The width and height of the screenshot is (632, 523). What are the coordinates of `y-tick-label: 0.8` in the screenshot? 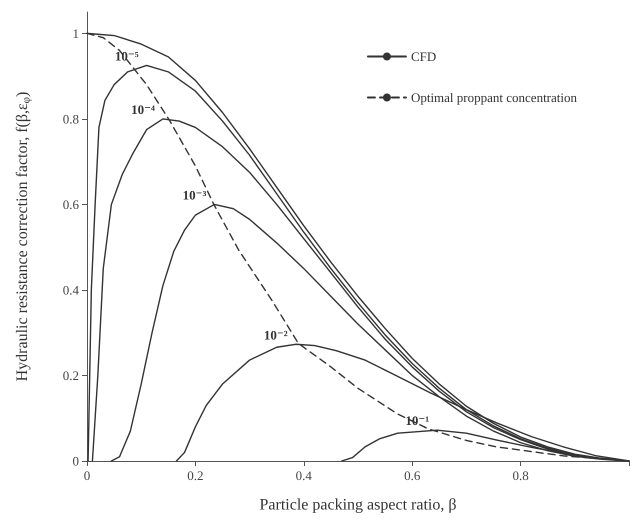 It's located at (70, 118).